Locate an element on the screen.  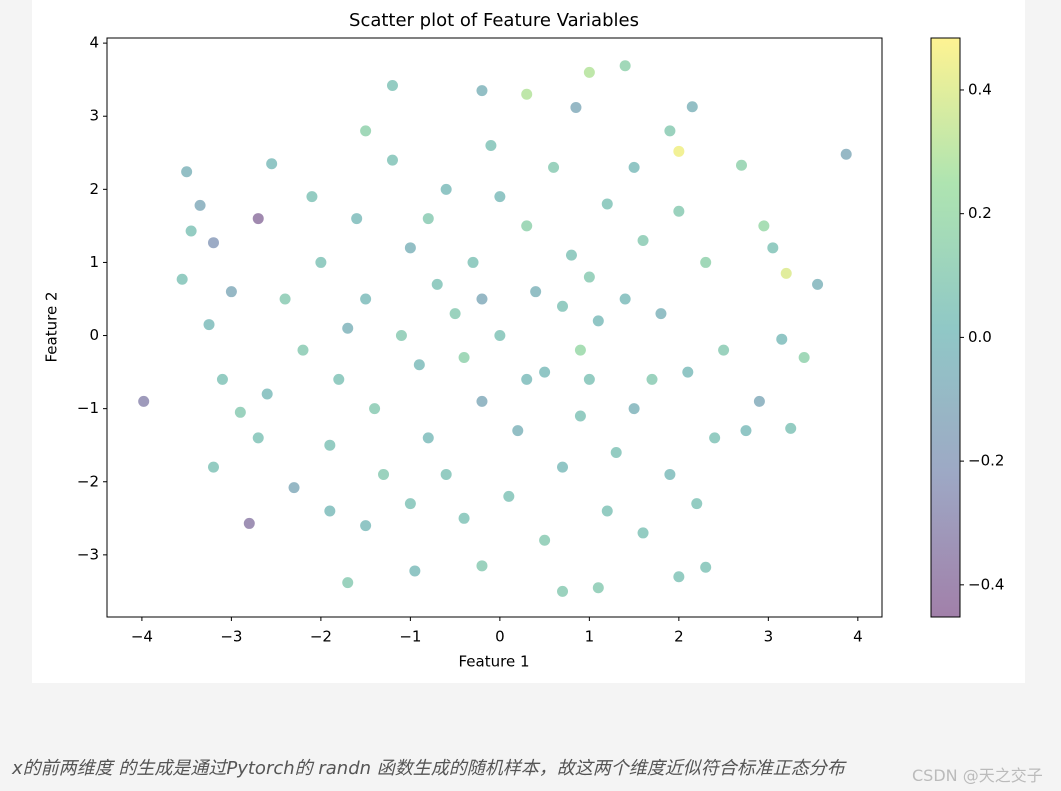
x-tick-label: −3 is located at coordinates (231, 637).